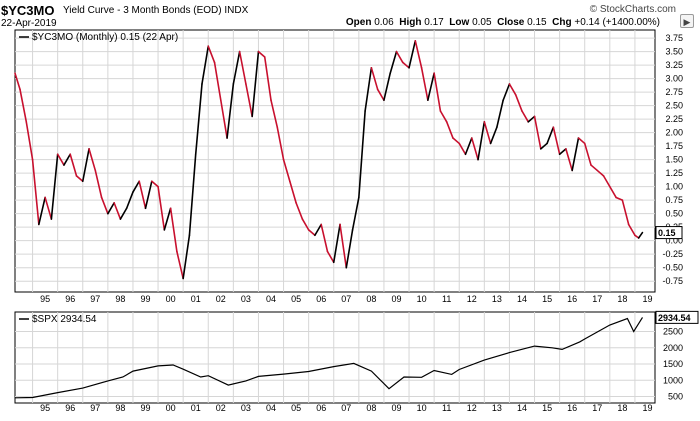 Image resolution: width=700 pixels, height=421 pixels. I want to click on x-tick-label: 08, so click(371, 408).